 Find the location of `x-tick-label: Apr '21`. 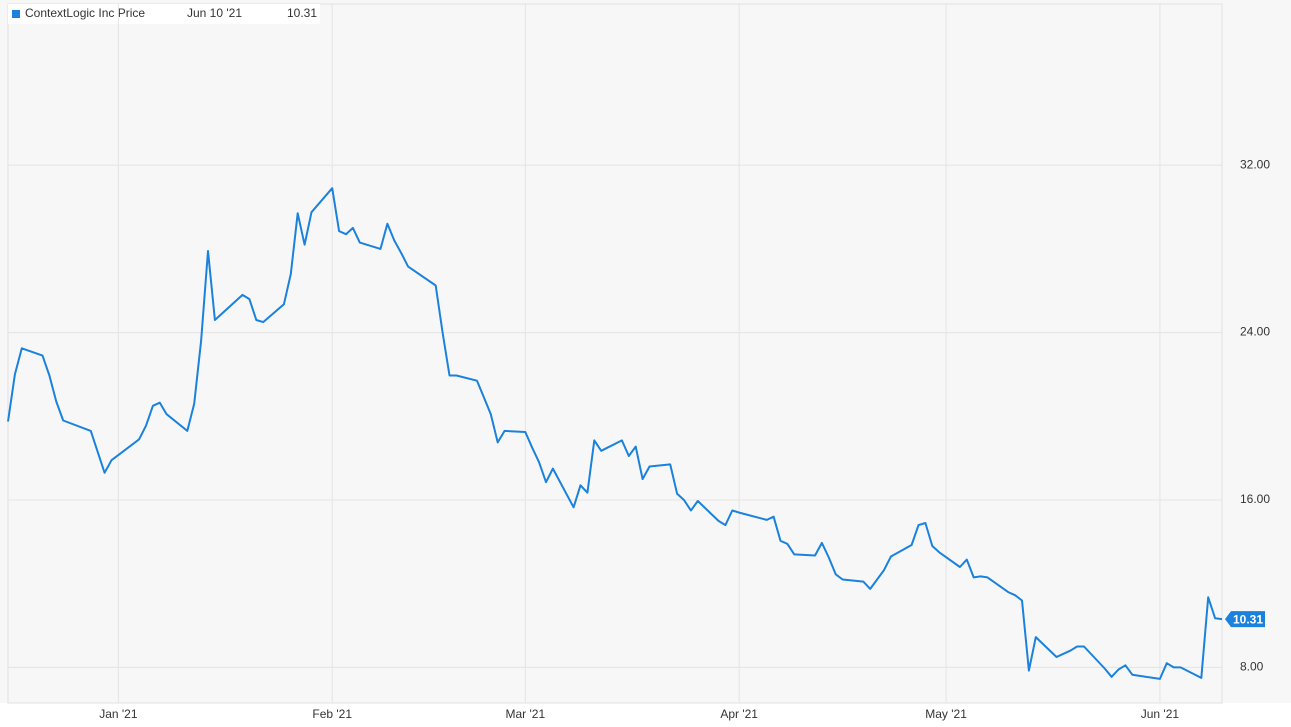

x-tick-label: Apr '21 is located at coordinates (739, 714).